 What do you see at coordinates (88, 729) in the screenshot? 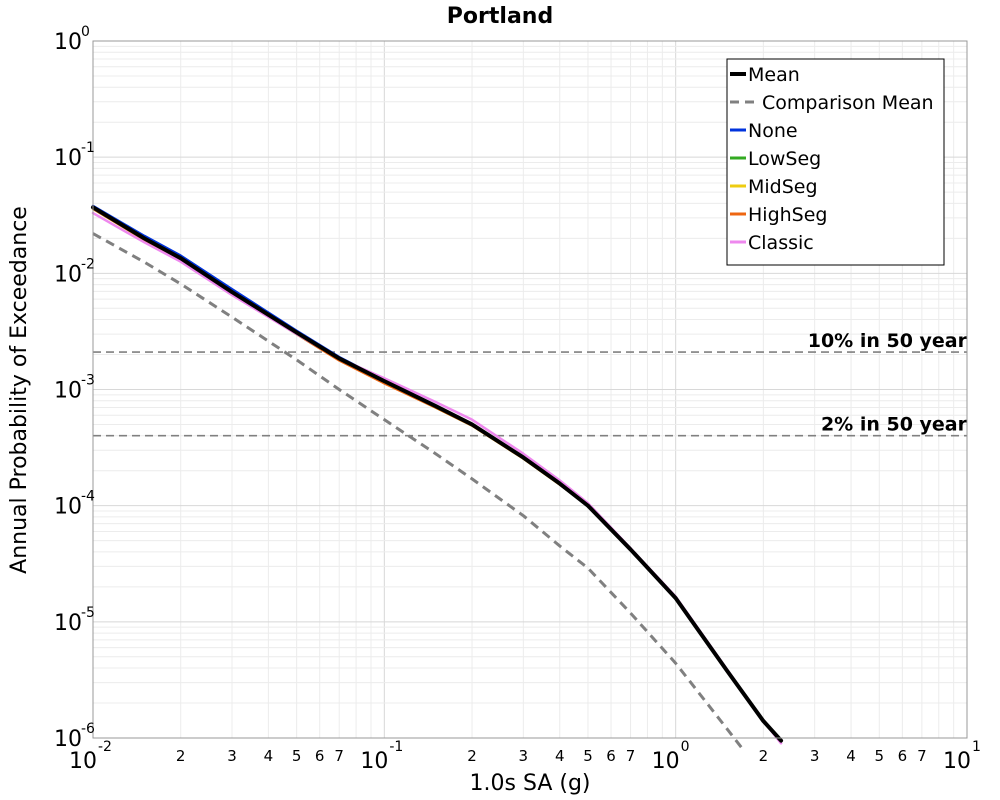
I see `y-tick-exponent: -6` at bounding box center [88, 729].